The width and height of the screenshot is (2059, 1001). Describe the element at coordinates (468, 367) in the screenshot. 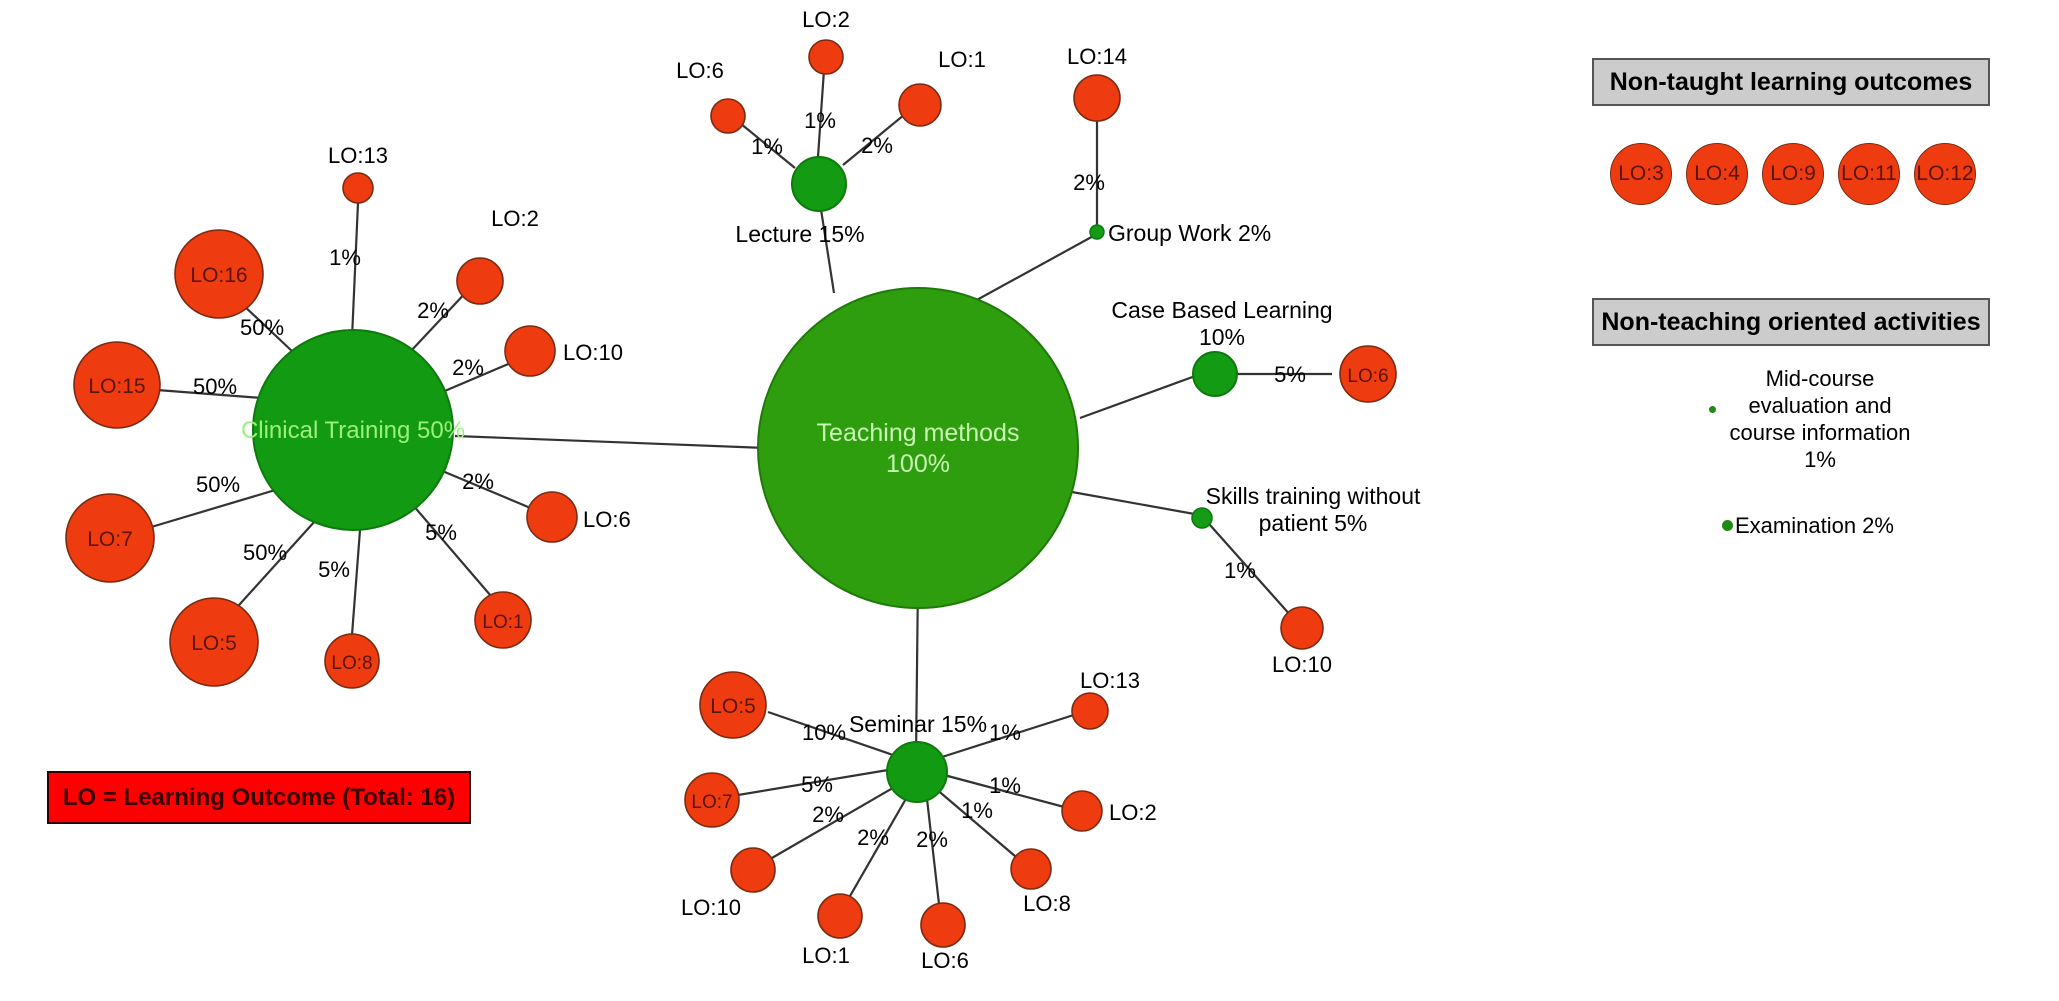

I see `edge-label-ct-lo10: 2%` at that location.